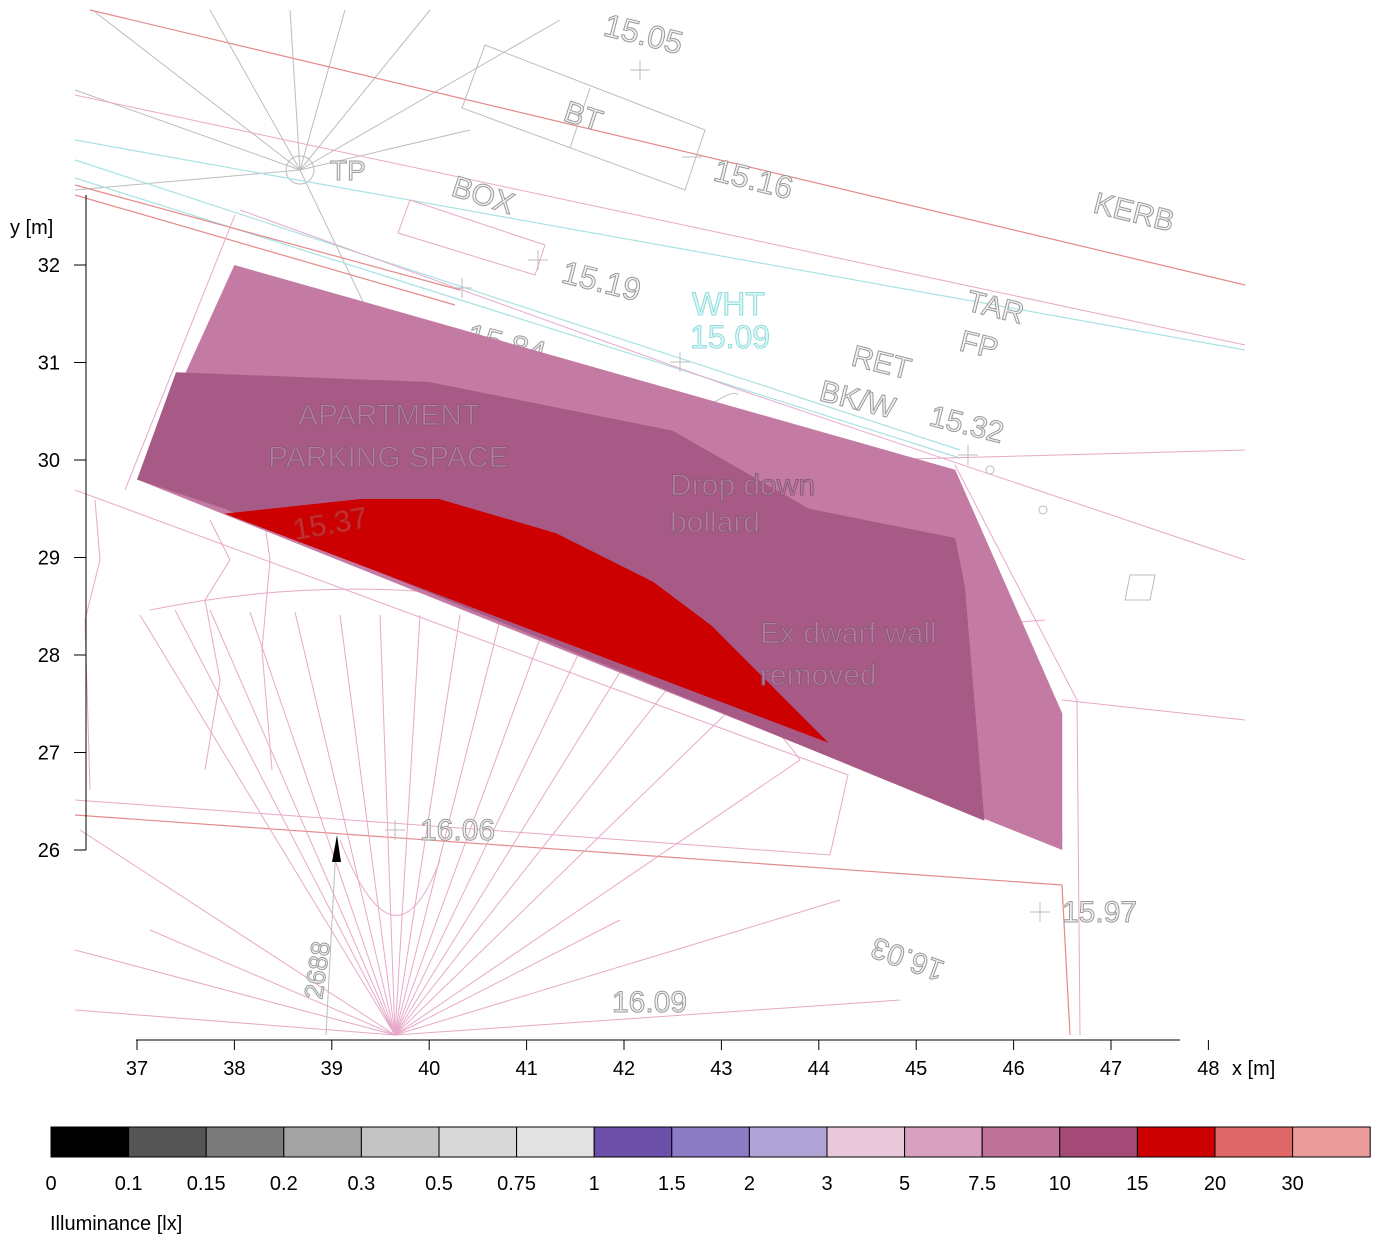 This screenshot has height=1235, width=1379. What do you see at coordinates (1013, 1069) in the screenshot?
I see `x-tick-label: 46` at bounding box center [1013, 1069].